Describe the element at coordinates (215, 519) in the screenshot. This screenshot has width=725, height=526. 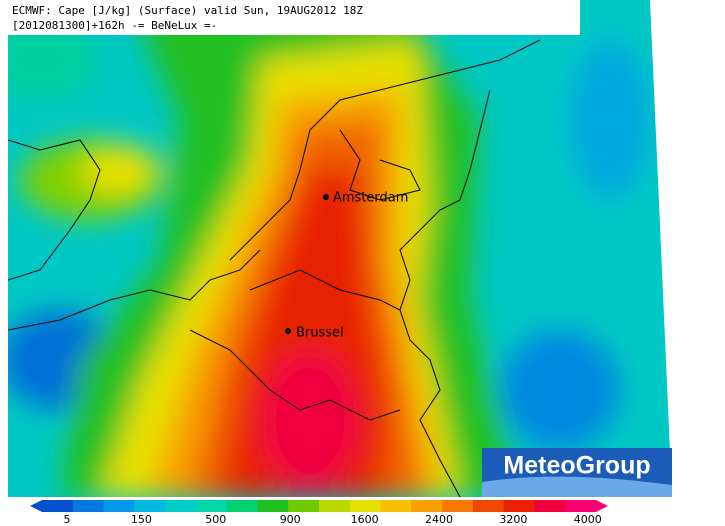
I see `colorbar-label: 500` at that location.